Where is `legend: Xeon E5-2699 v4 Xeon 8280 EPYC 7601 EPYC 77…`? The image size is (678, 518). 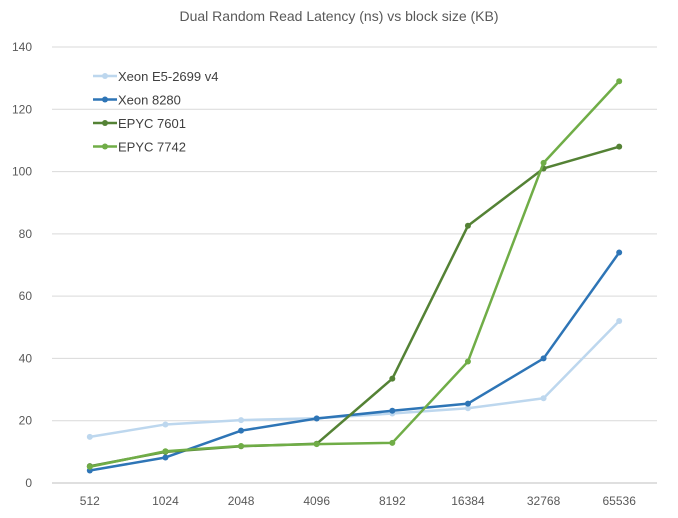 legend: Xeon E5-2699 v4 Xeon 8280 EPYC 7601 EPYC 77… is located at coordinates (155, 112).